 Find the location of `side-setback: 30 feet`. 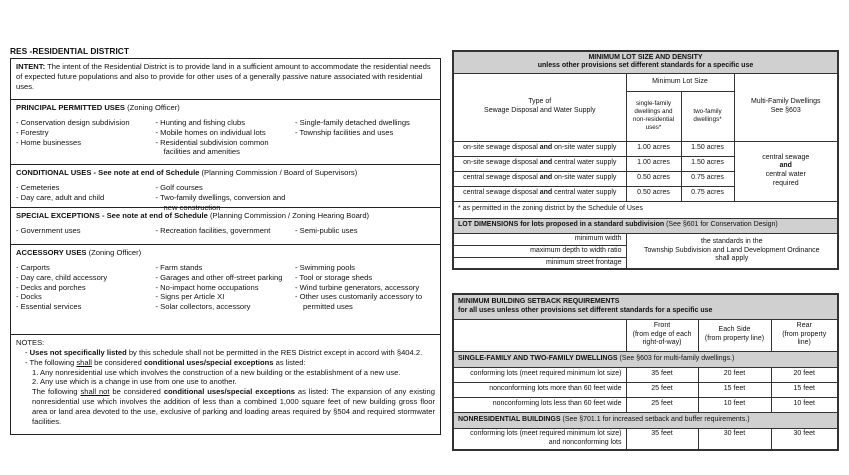

side-setback: 30 feet is located at coordinates (734, 439).